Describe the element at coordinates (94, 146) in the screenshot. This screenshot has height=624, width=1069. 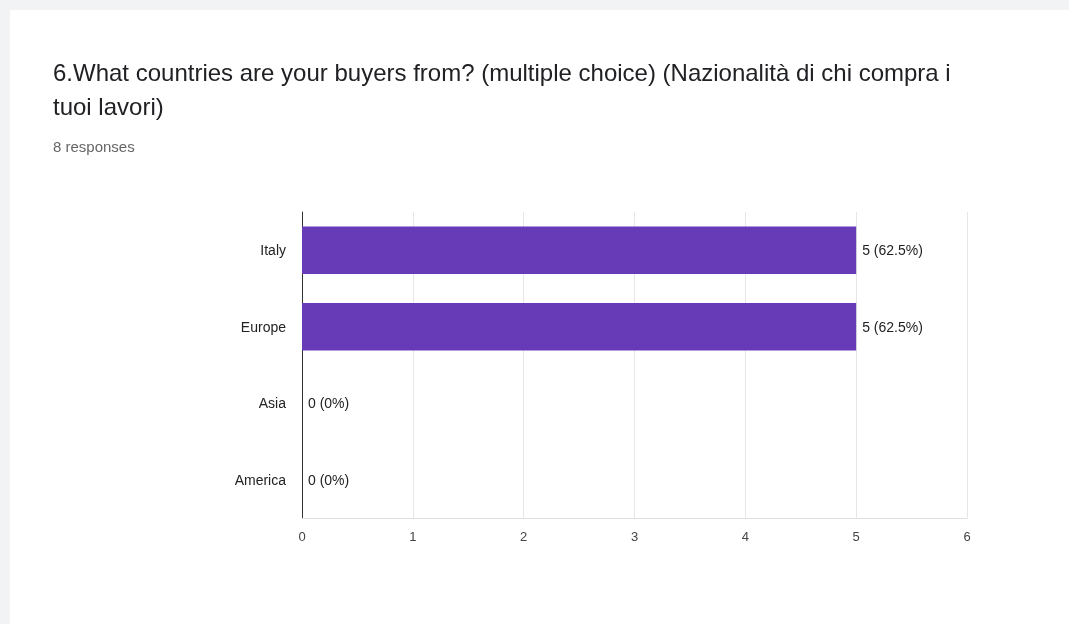
I see `text: 8 responses` at that location.